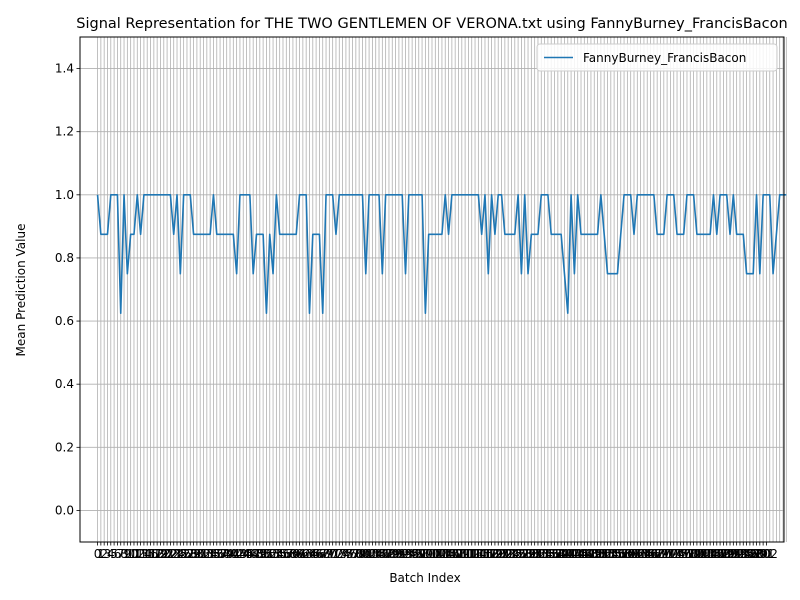  What do you see at coordinates (186, 554) in the screenshot?
I see `x-tick-label: 27` at bounding box center [186, 554].